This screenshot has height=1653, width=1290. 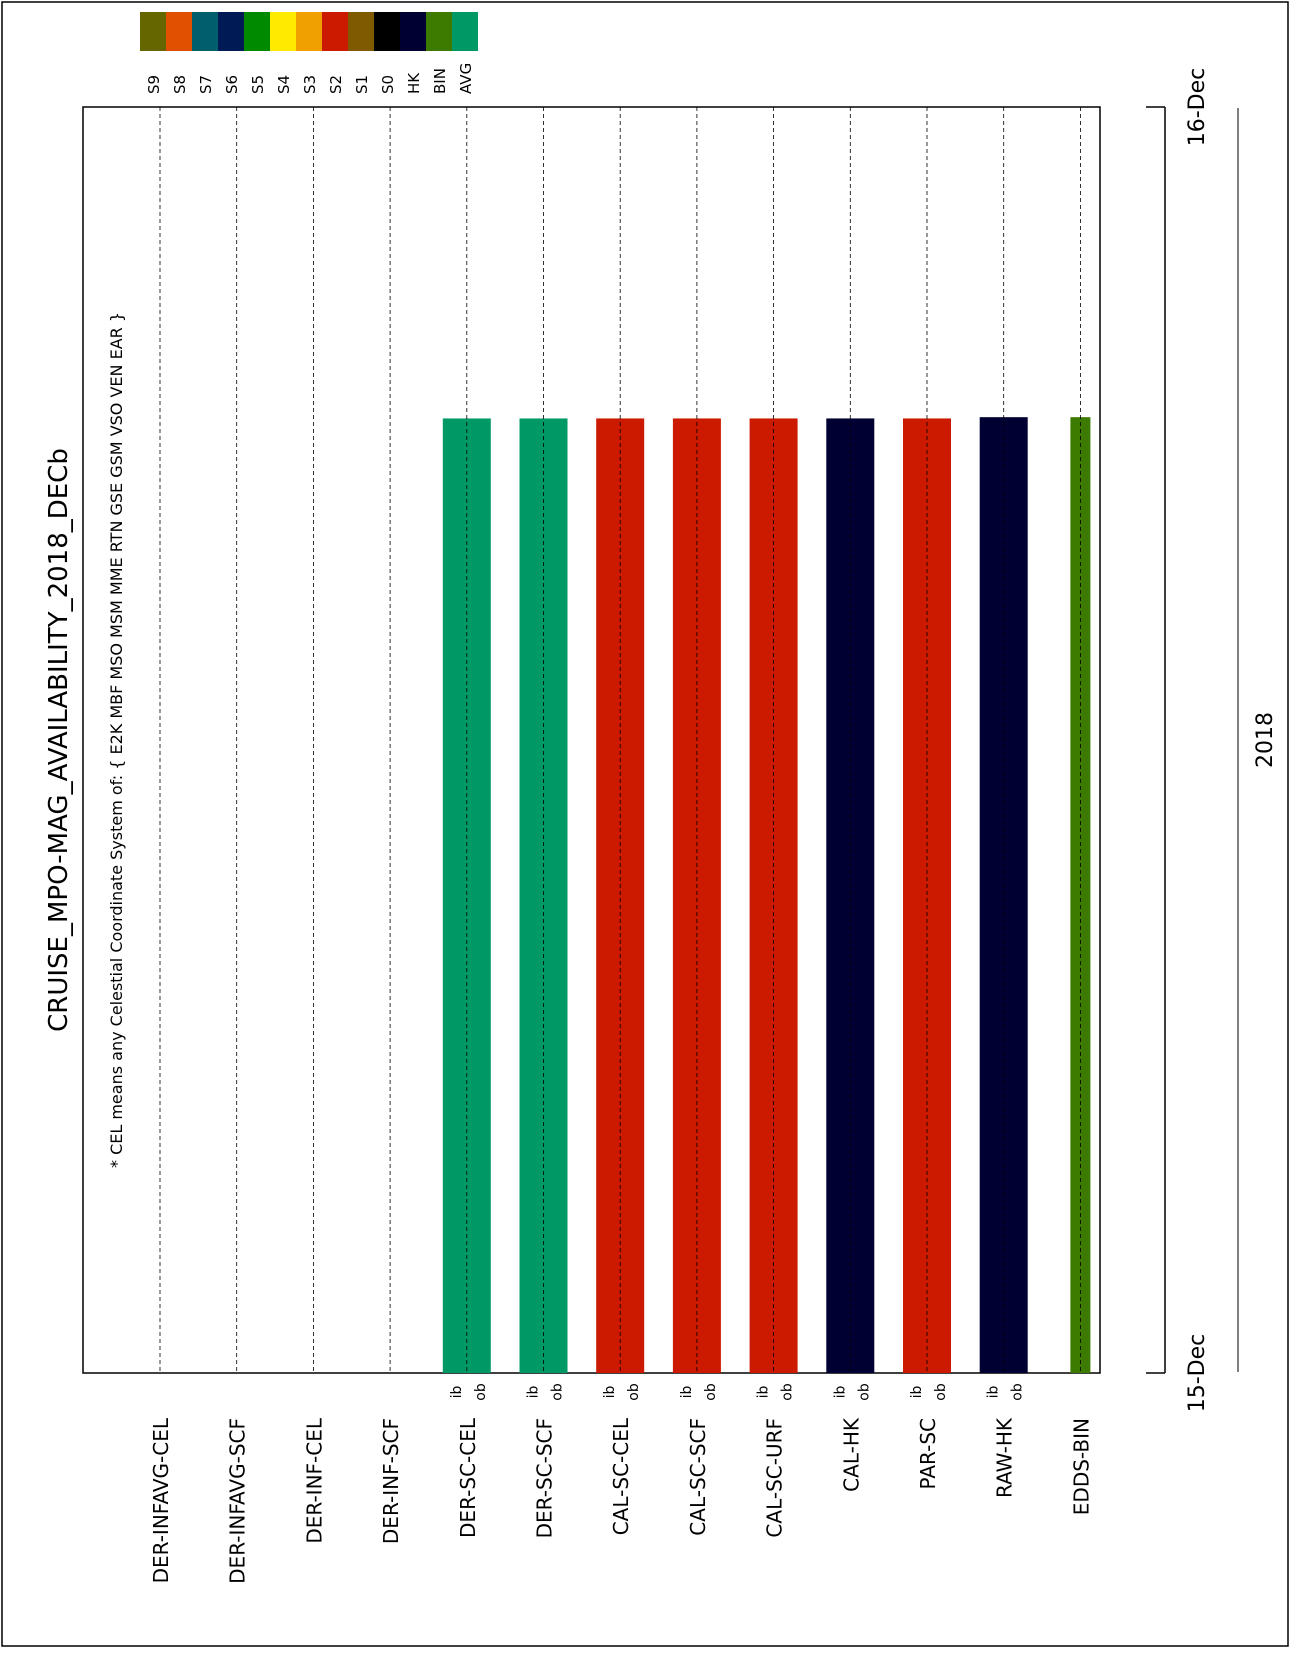 What do you see at coordinates (466, 822) in the screenshot?
I see `row-der-sc-cel: ib ob DER-SC-CEL` at bounding box center [466, 822].